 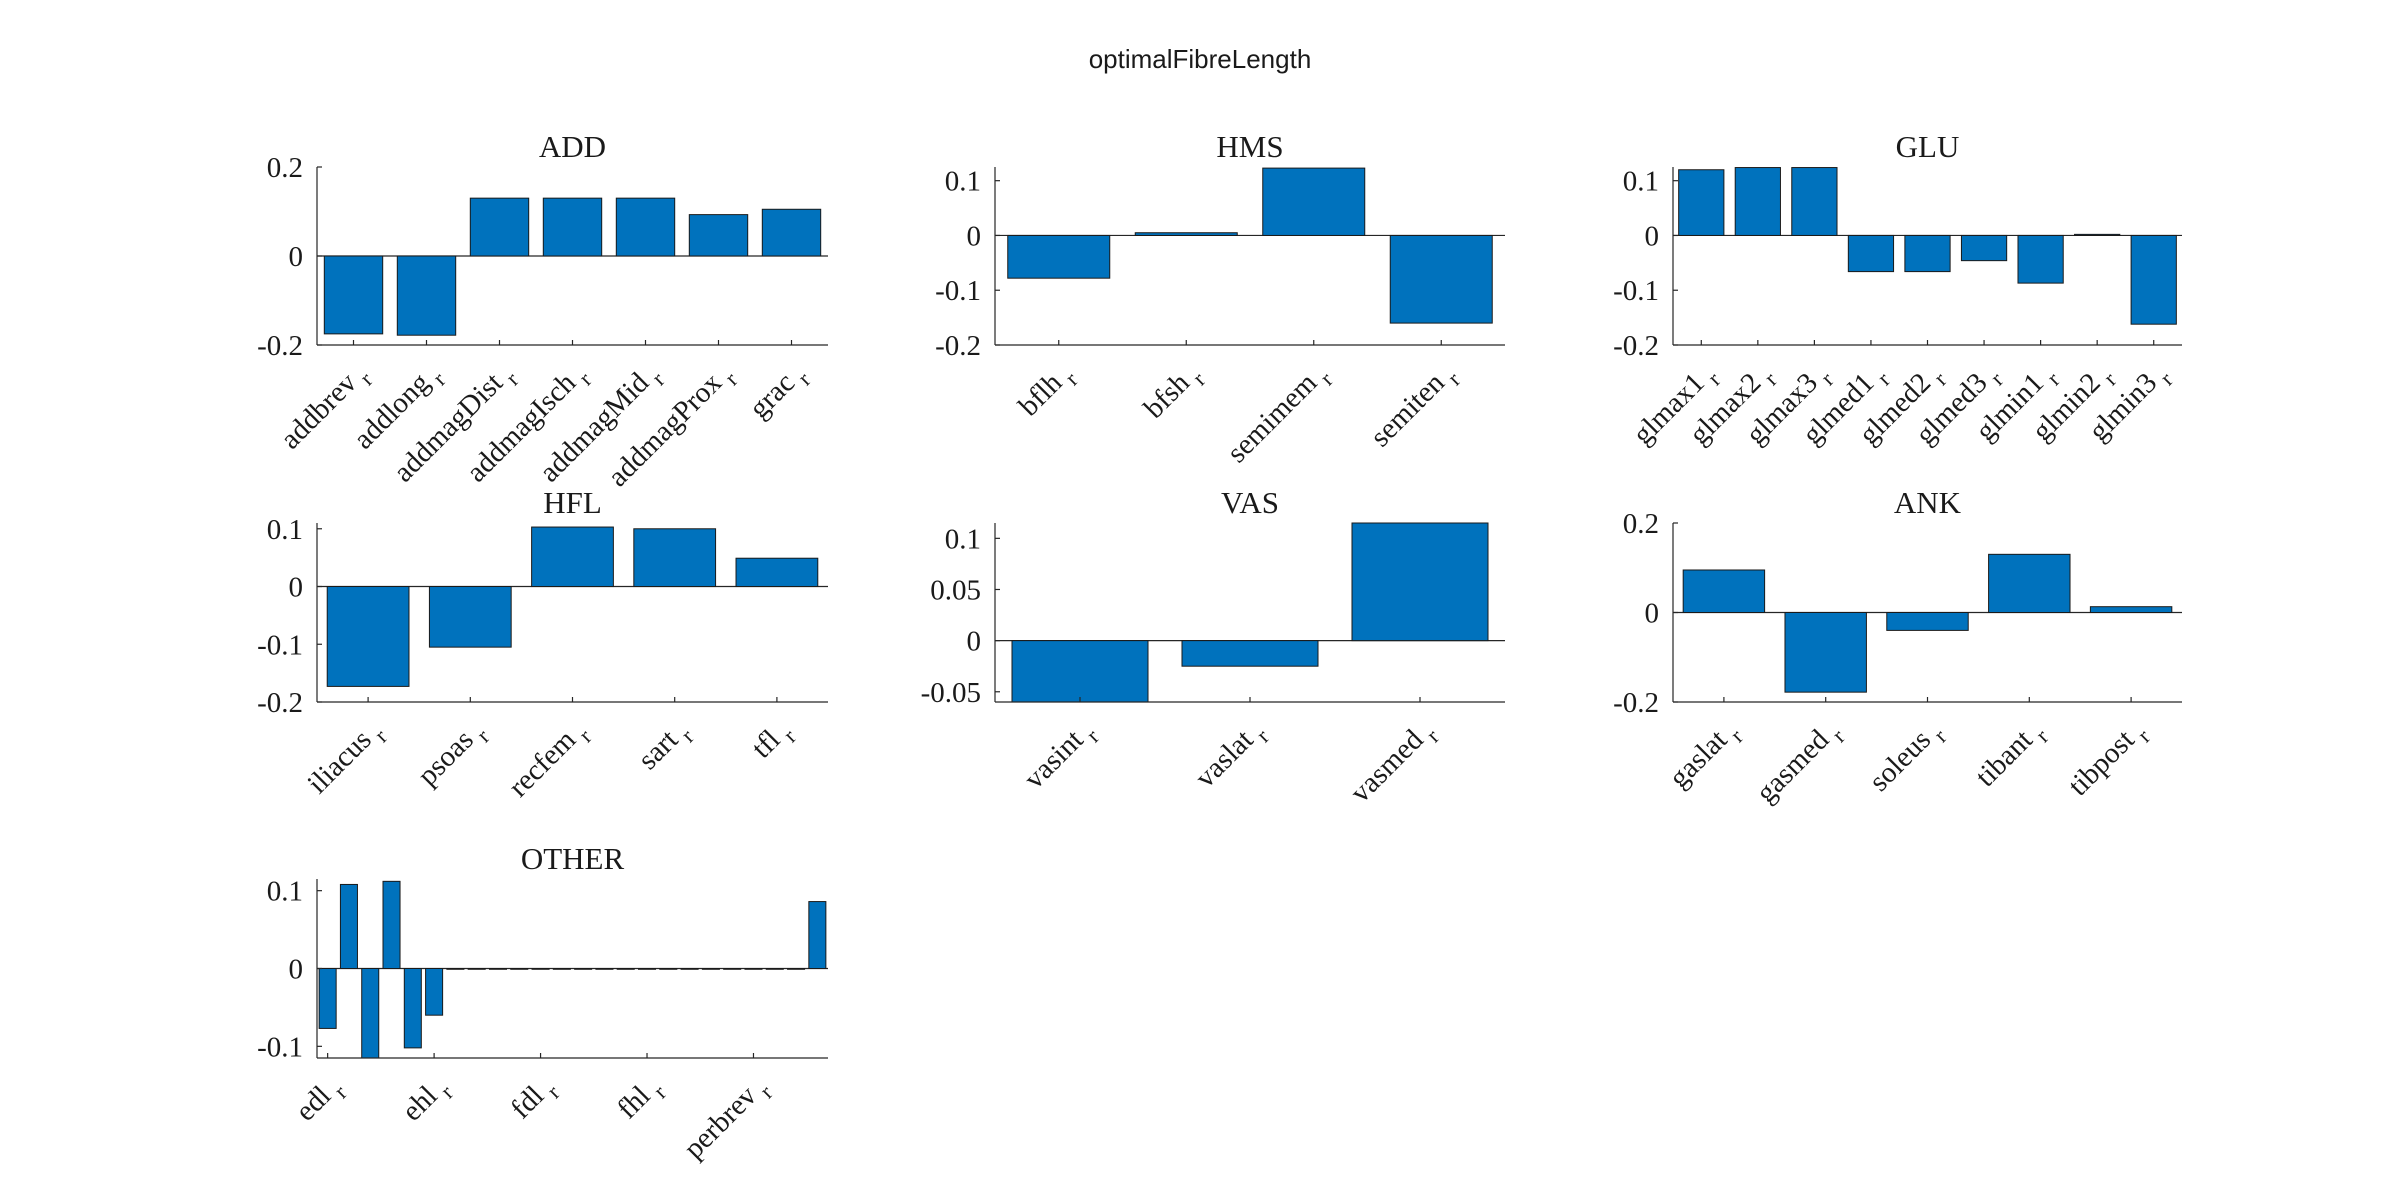 What do you see at coordinates (1048, 392) in the screenshot?
I see `x-tick-label: bflhr` at bounding box center [1048, 392].